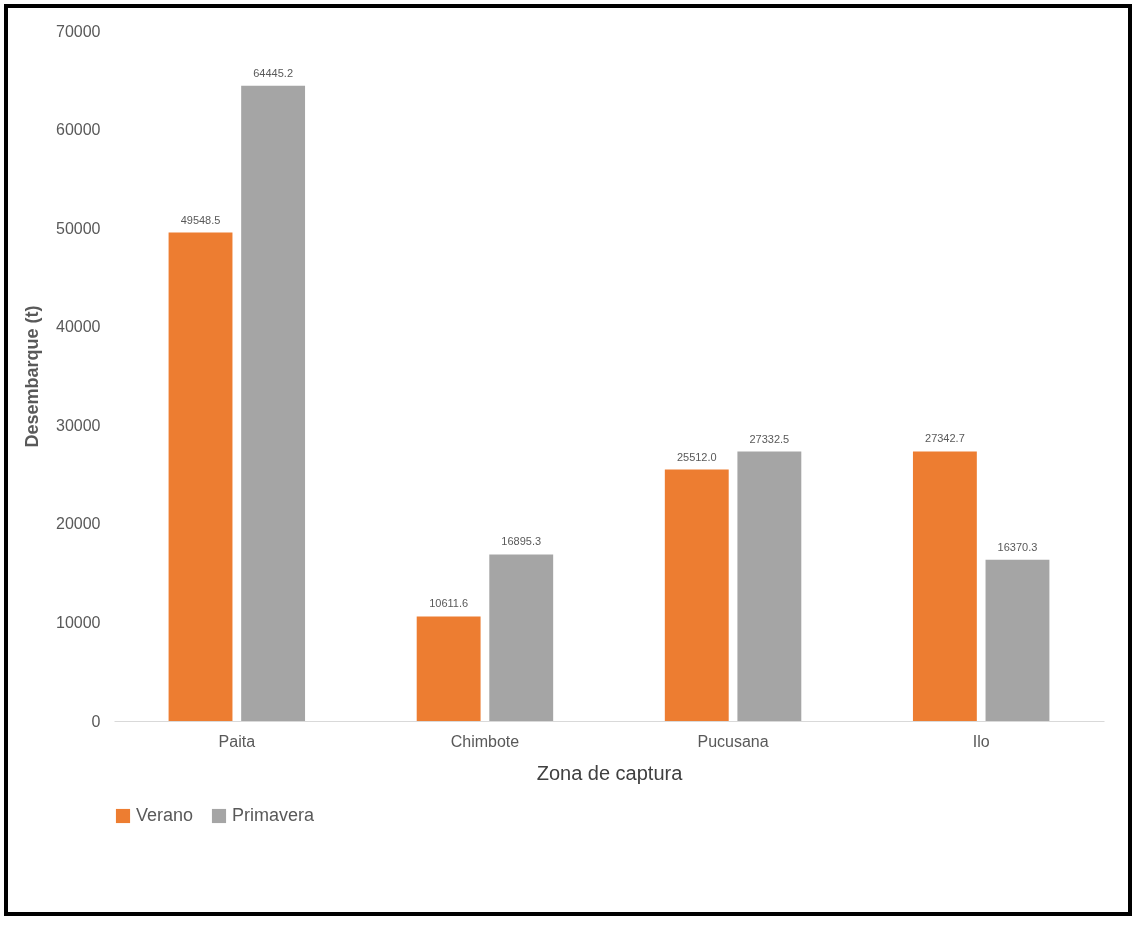  What do you see at coordinates (237, 741) in the screenshot?
I see `x-tick-label: Paita` at bounding box center [237, 741].